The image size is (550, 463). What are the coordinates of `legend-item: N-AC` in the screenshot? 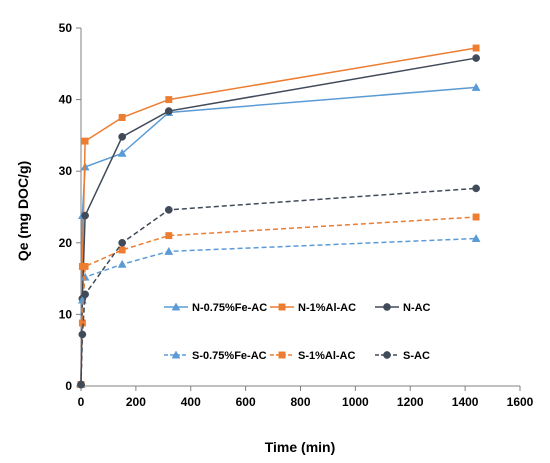 It's located at (403, 308).